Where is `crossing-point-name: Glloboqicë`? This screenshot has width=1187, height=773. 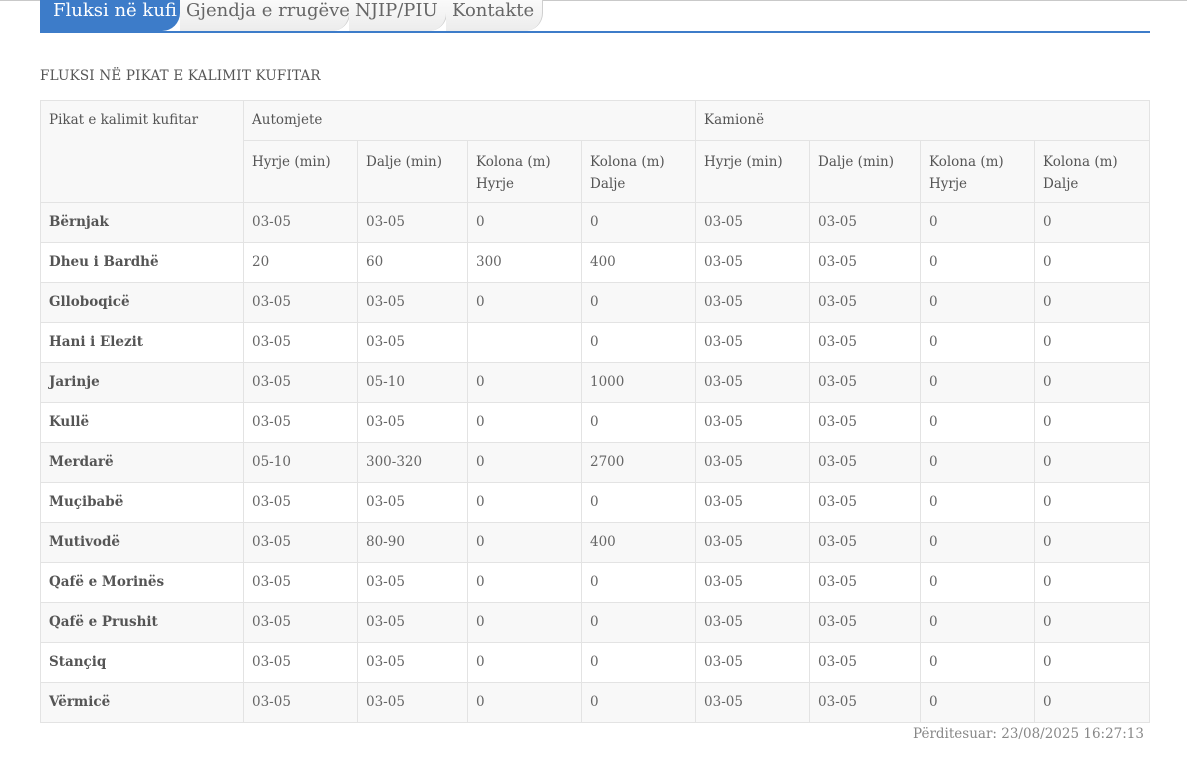
crossing-point-name: Glloboqicë is located at coordinates (142, 302).